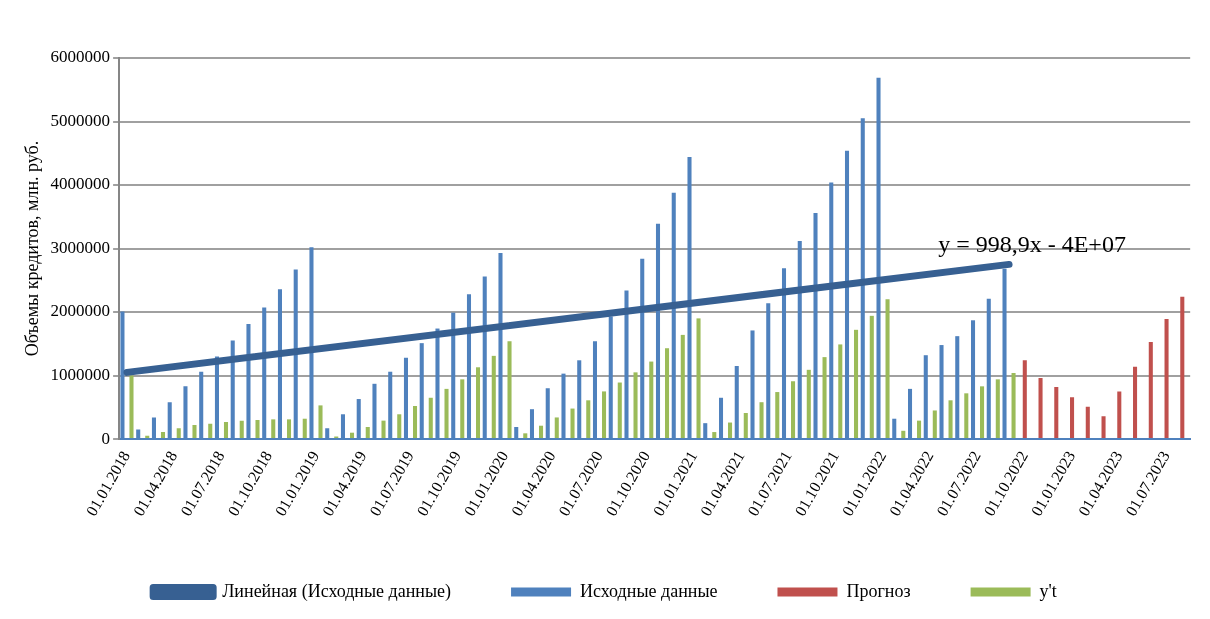 The height and width of the screenshot is (619, 1210). I want to click on legend-label: Исходные данные, so click(649, 590).